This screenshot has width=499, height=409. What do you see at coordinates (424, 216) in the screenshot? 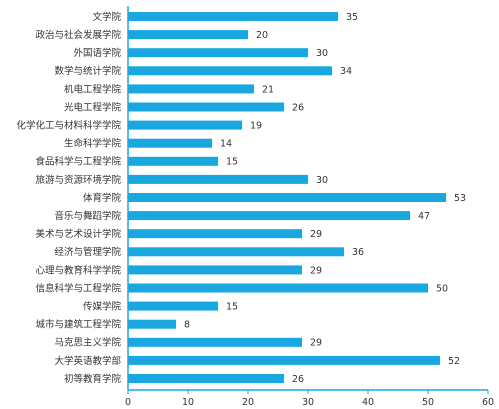
I see `value-label: 47` at bounding box center [424, 216].